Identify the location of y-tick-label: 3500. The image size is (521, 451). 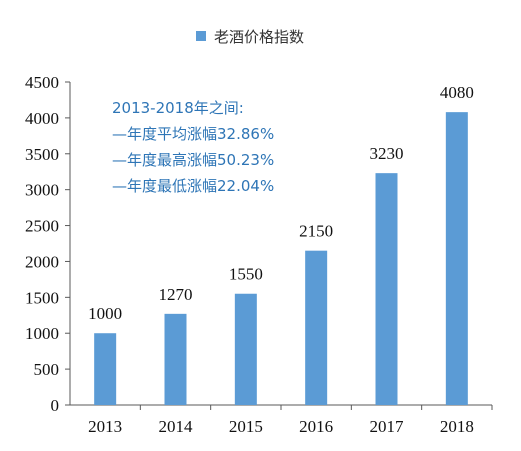
(42, 154).